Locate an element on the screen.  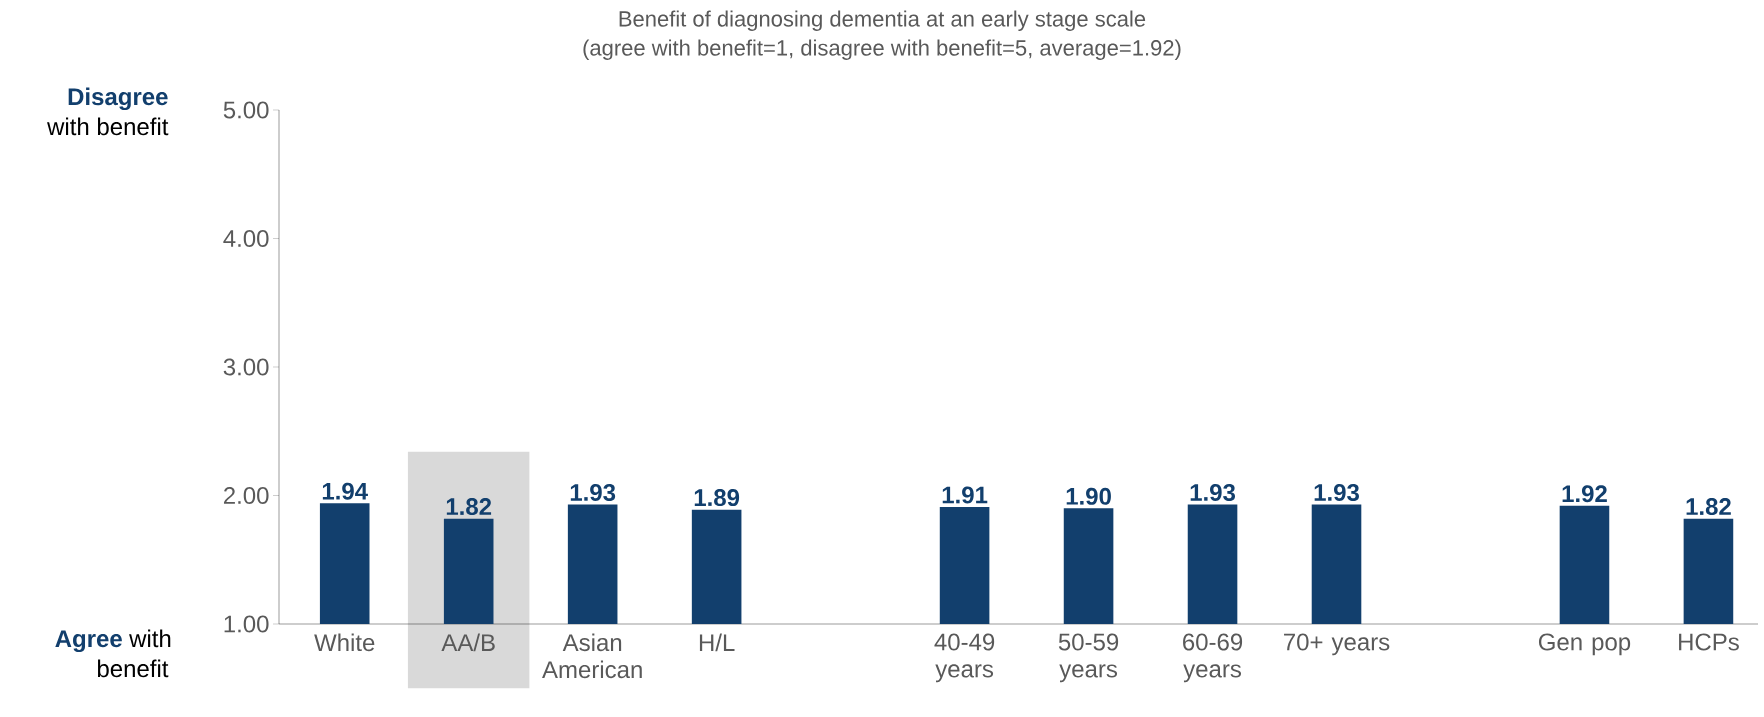
y-tick-label: 2.00 is located at coordinates (246, 495).